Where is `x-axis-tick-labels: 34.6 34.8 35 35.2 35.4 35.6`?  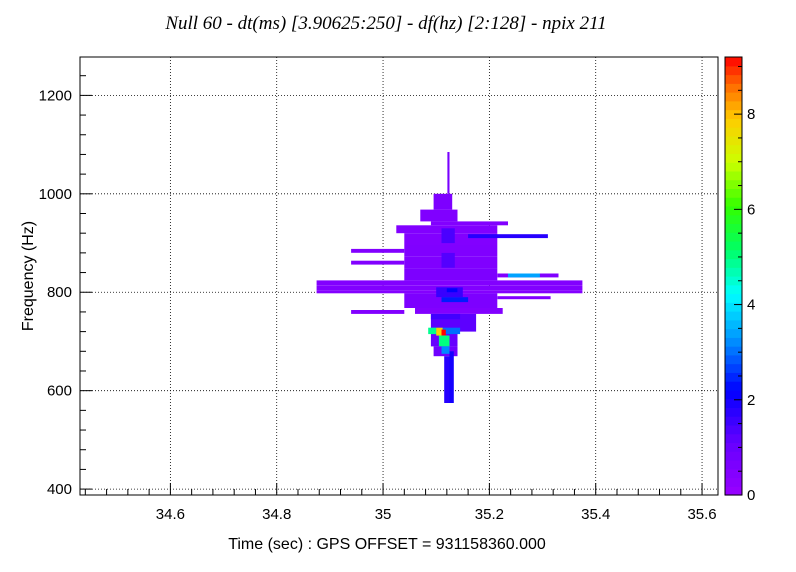
x-axis-tick-labels: 34.6 34.8 35 35.2 35.4 35.6 is located at coordinates (436, 514).